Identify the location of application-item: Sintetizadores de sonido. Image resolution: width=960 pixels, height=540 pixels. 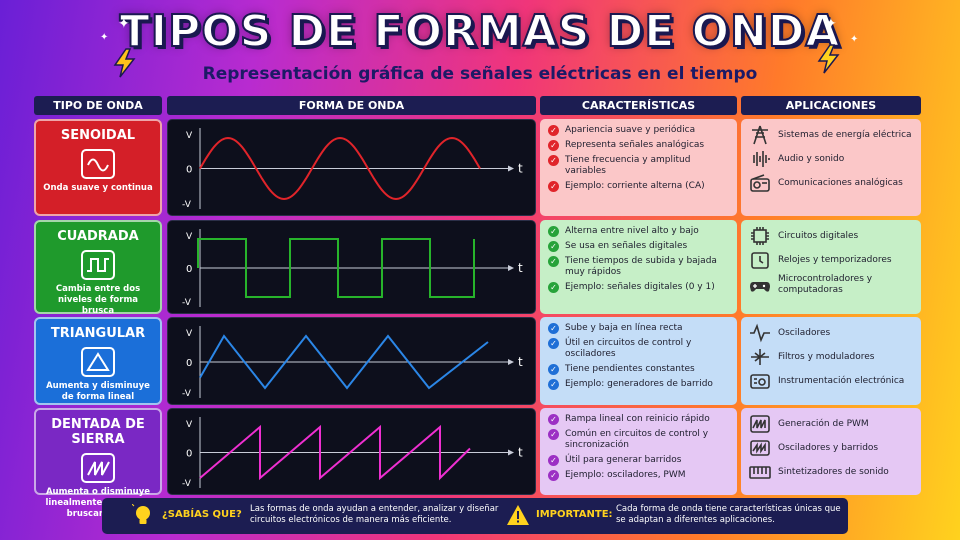
(831, 472).